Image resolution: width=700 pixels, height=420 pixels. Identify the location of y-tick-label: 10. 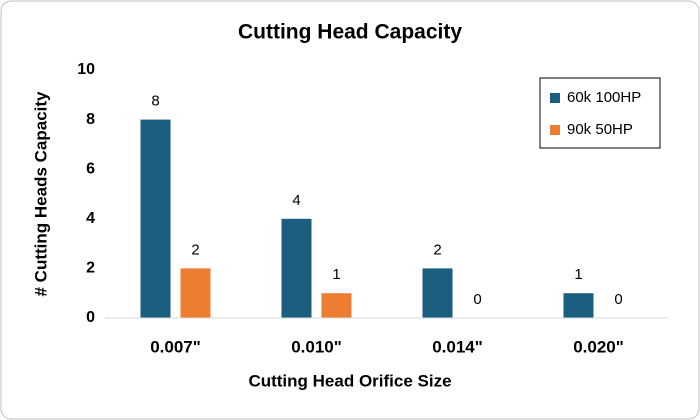
(86, 69).